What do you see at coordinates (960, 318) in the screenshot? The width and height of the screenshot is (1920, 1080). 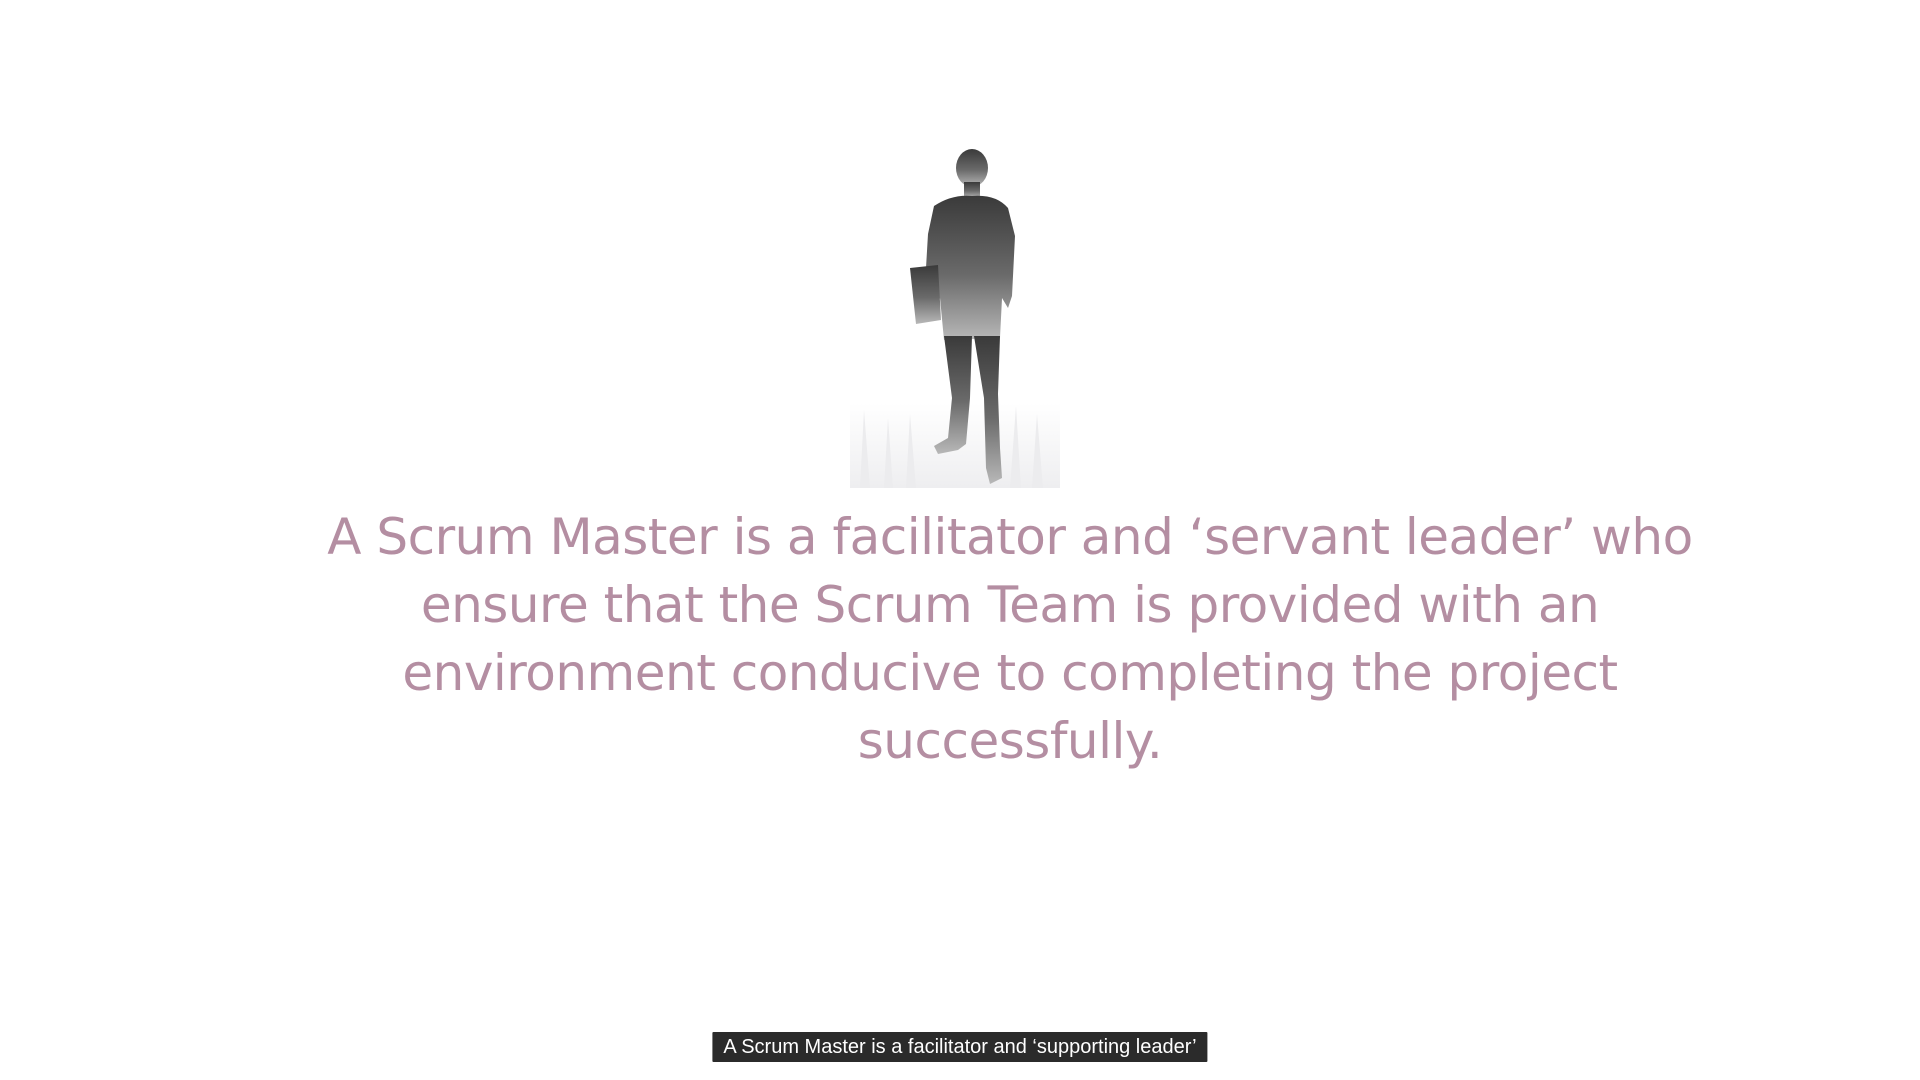 I see `person-silhouette-icon` at bounding box center [960, 318].